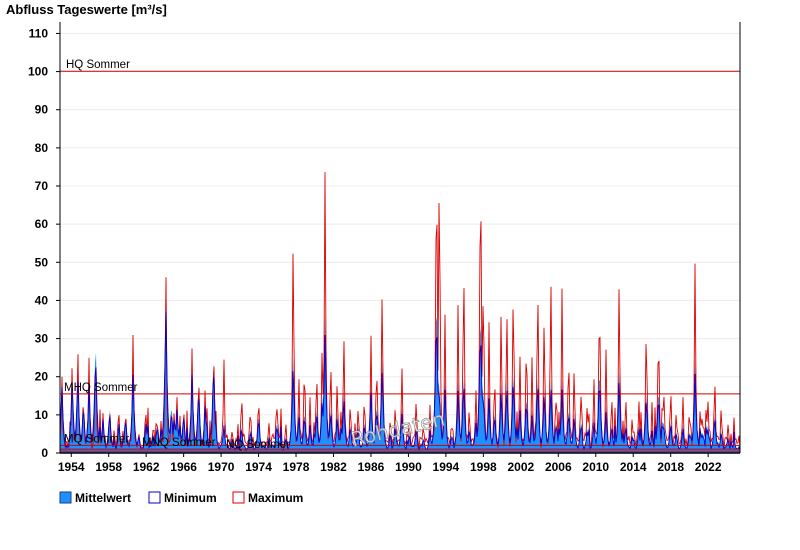 The height and width of the screenshot is (550, 800). What do you see at coordinates (190, 498) in the screenshot?
I see `legend-label-minimum: Minimum` at bounding box center [190, 498].